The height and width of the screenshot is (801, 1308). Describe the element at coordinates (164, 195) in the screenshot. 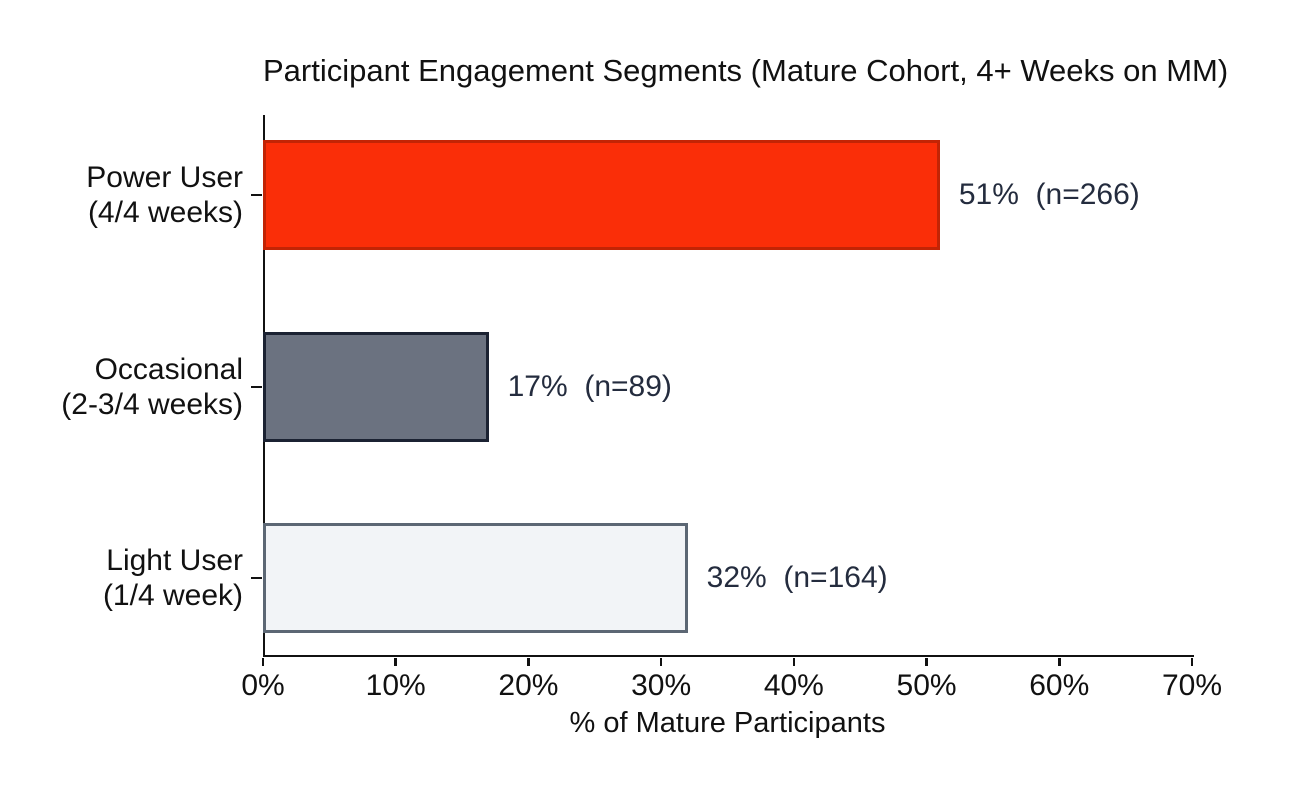

I see `y-tick-label: Power User (4/4 weeks)` at that location.